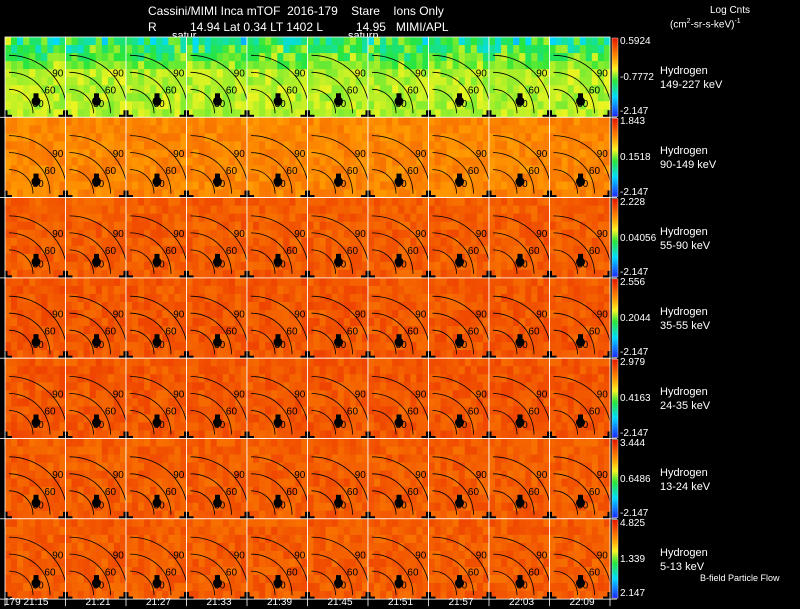 Image resolution: width=800 pixels, height=609 pixels. Describe the element at coordinates (399, 256) in the screenshot. I see `saturn-marker-top` at that location.